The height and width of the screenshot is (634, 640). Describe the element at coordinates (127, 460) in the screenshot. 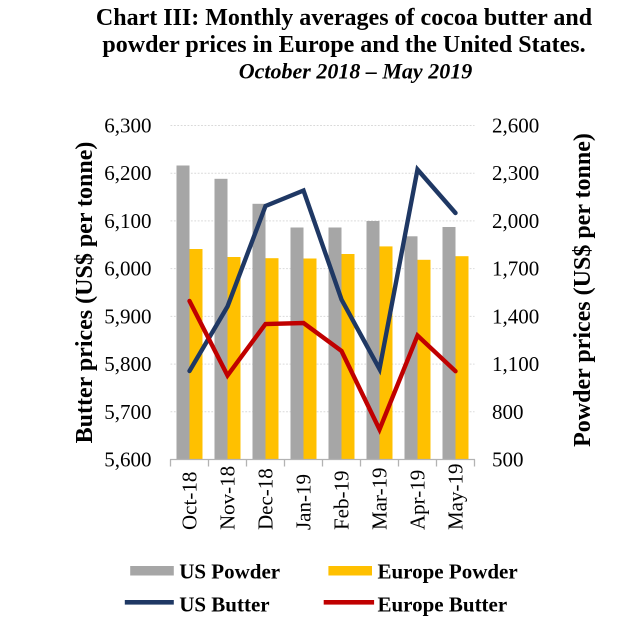

I see `svg-text: 5,600` at that location.